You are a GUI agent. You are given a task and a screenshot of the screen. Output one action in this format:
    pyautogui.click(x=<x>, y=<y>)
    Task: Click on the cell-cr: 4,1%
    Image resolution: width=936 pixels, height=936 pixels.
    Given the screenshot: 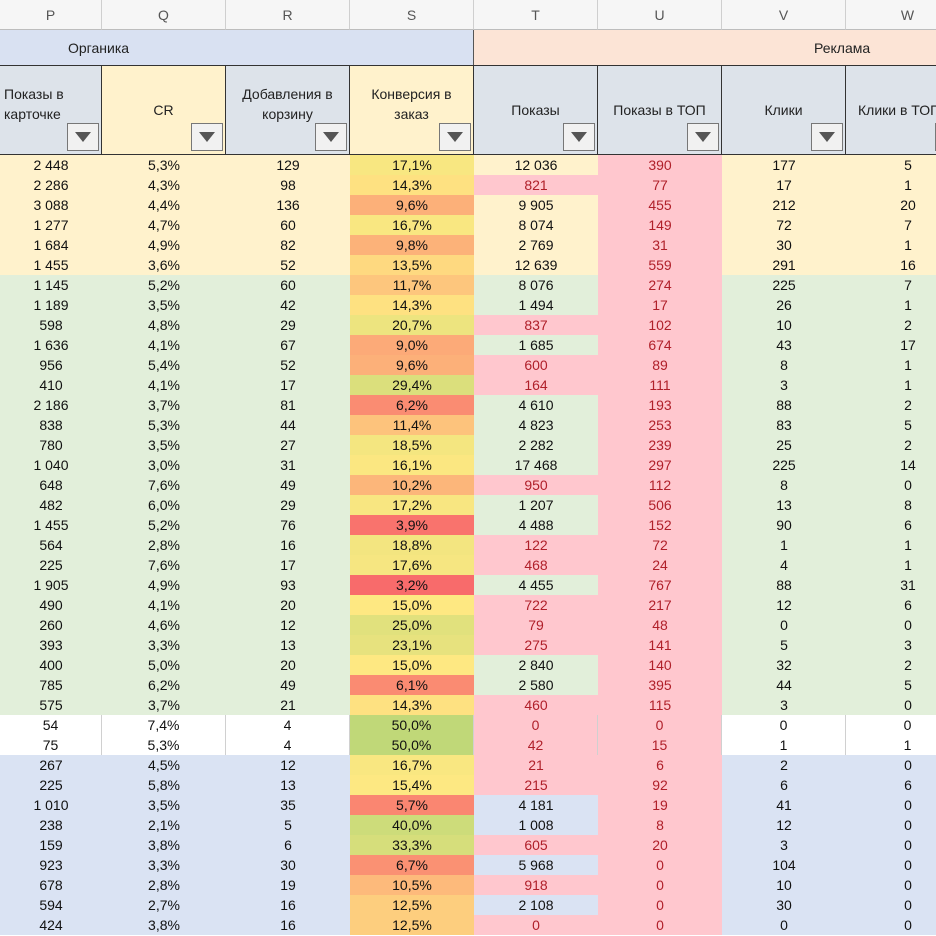 What is the action you would take?
    pyautogui.click(x=164, y=385)
    